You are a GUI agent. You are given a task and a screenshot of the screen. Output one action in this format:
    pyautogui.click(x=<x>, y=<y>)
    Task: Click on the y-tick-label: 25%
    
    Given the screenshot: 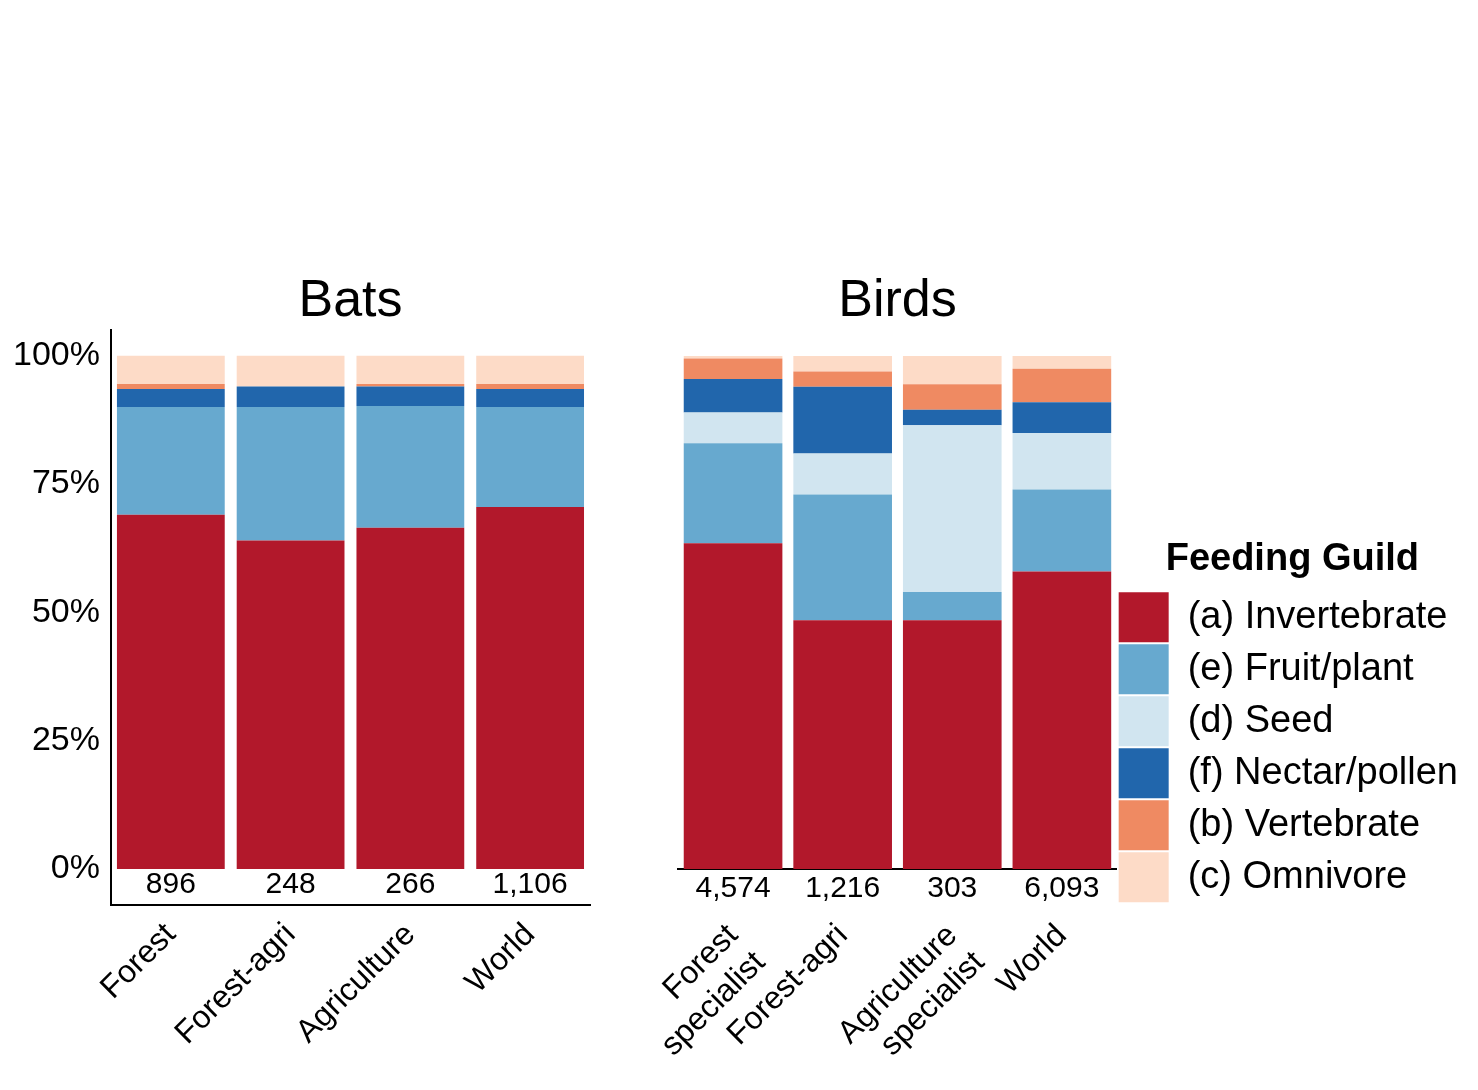 What is the action you would take?
    pyautogui.click(x=65, y=738)
    